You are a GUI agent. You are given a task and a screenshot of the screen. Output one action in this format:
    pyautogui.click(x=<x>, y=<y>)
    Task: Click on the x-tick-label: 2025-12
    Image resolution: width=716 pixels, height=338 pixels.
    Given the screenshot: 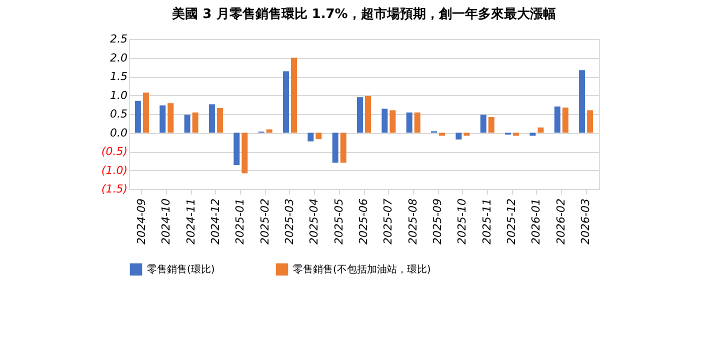 What is the action you would take?
    pyautogui.click(x=511, y=221)
    